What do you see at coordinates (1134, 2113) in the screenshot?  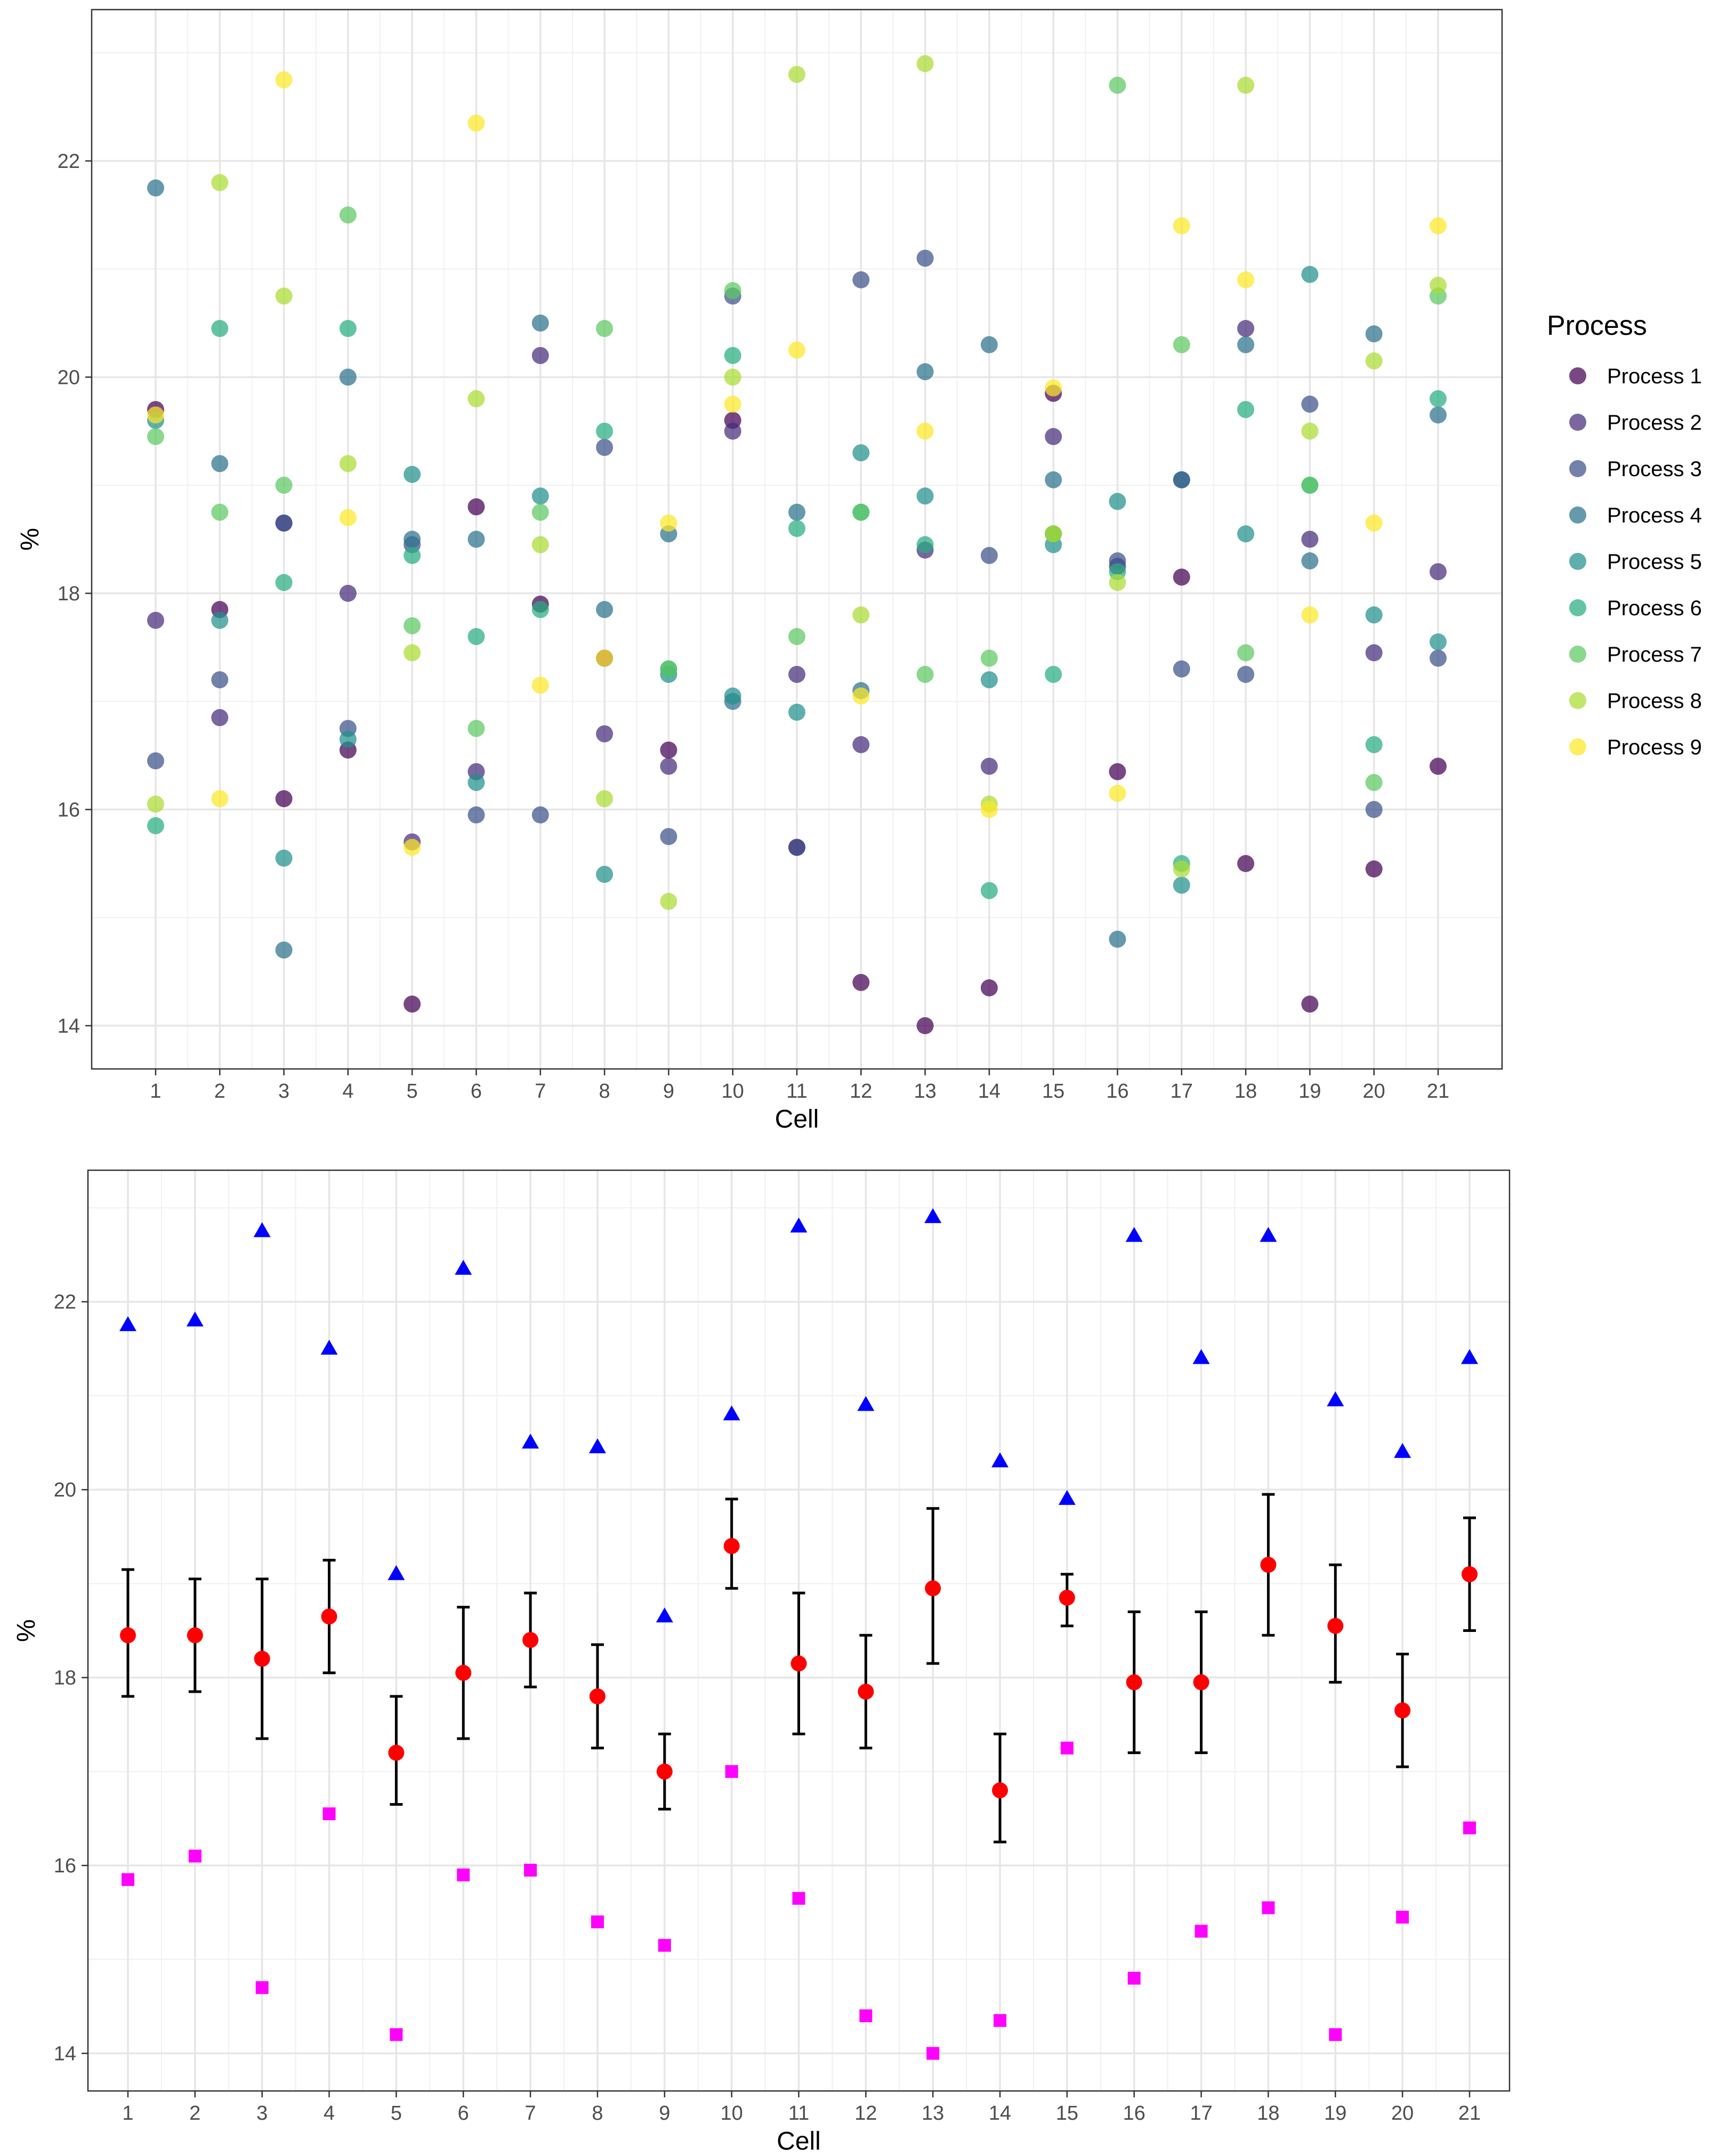 I see `bottom-x-tick-label: 16` at bounding box center [1134, 2113].